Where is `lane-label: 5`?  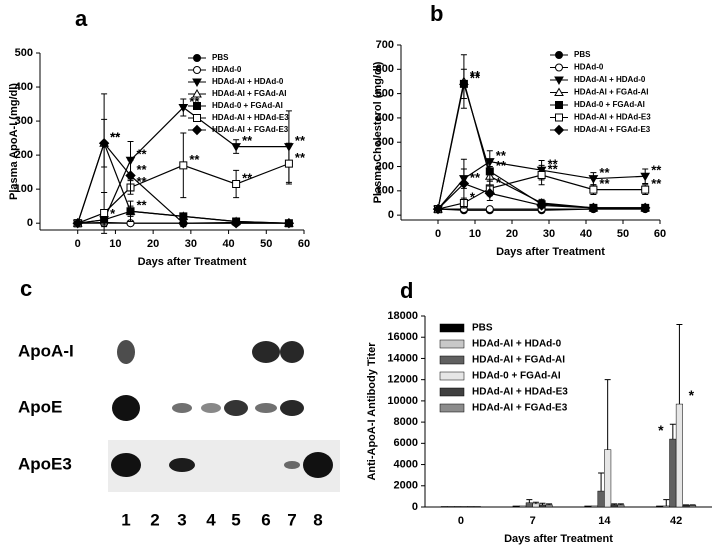 lane-label: 5 is located at coordinates (235, 519).